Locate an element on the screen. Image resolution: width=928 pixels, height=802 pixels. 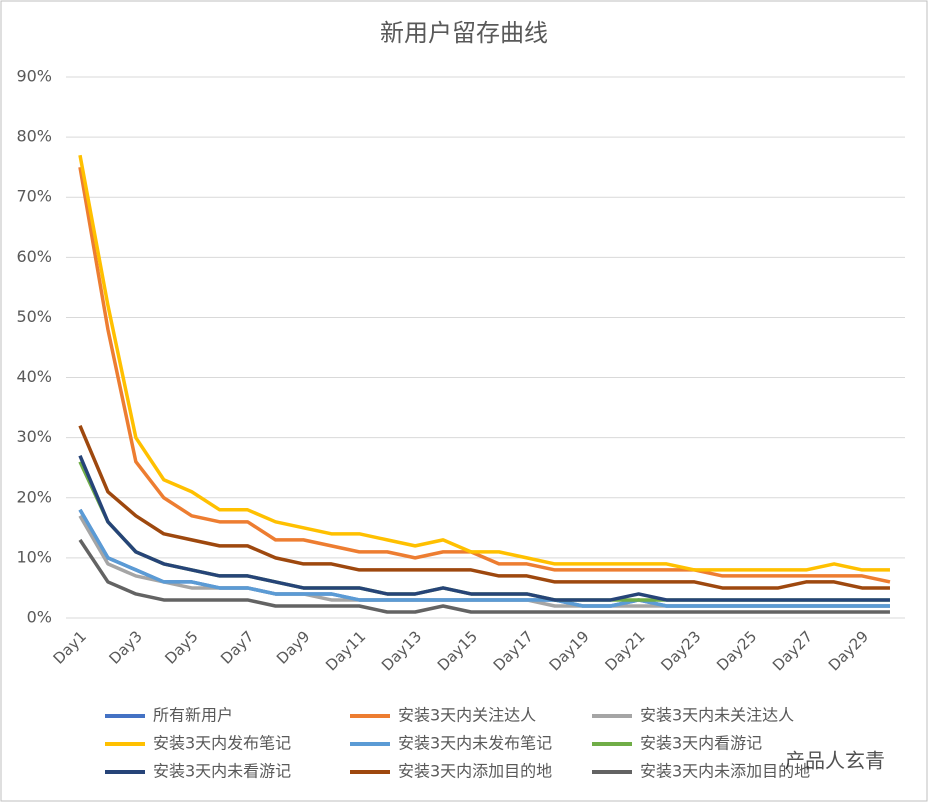
legend-label: 安装3天内未看游记 is located at coordinates (222, 771).